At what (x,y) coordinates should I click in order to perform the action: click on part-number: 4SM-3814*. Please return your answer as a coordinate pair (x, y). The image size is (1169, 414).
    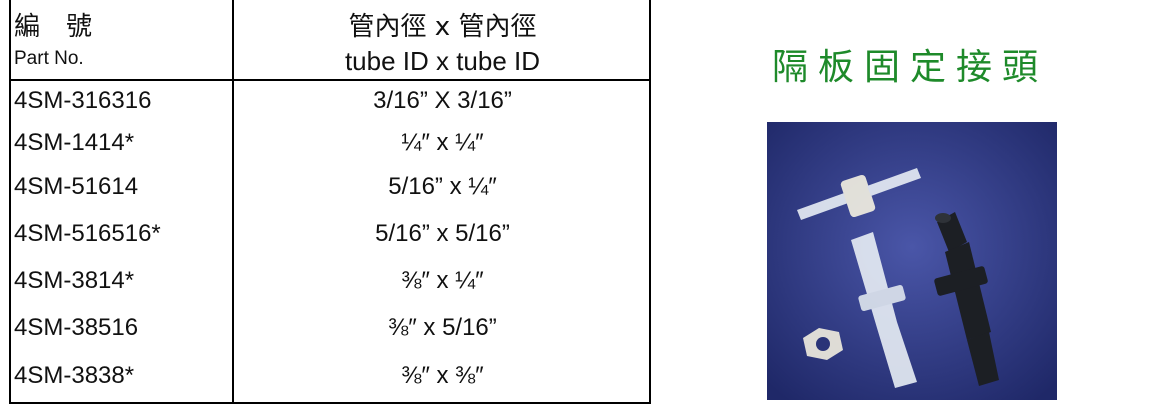
    Looking at the image, I should click on (74, 280).